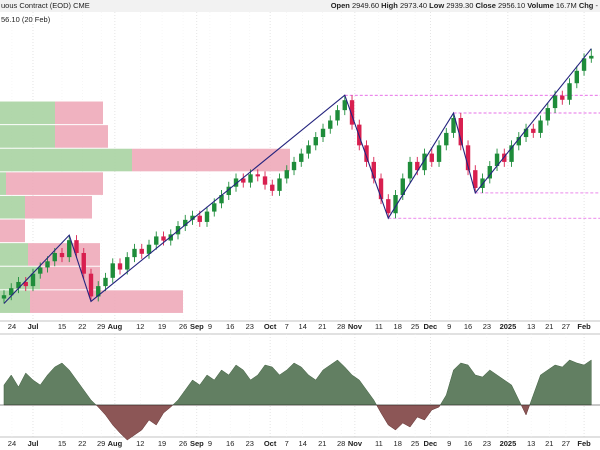 The image size is (600, 450). Describe the element at coordinates (415, 443) in the screenshot. I see `x-tick-label: 25` at that location.